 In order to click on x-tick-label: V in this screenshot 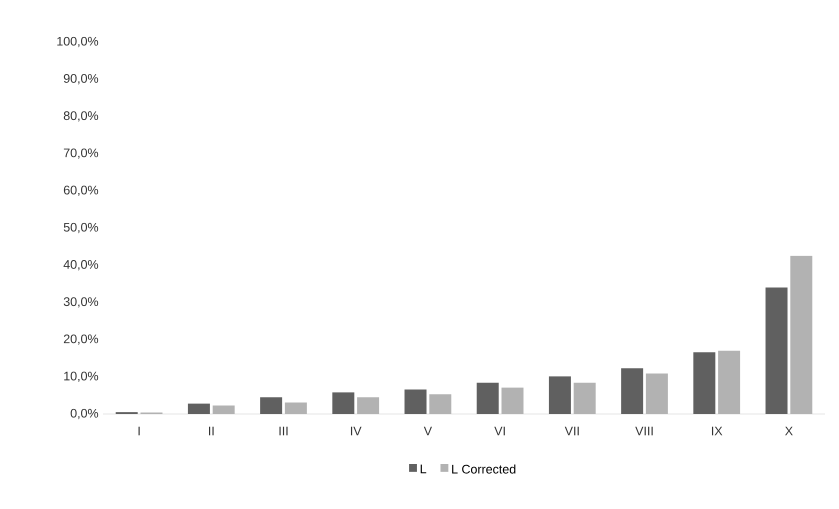, I will do `click(428, 431)`.